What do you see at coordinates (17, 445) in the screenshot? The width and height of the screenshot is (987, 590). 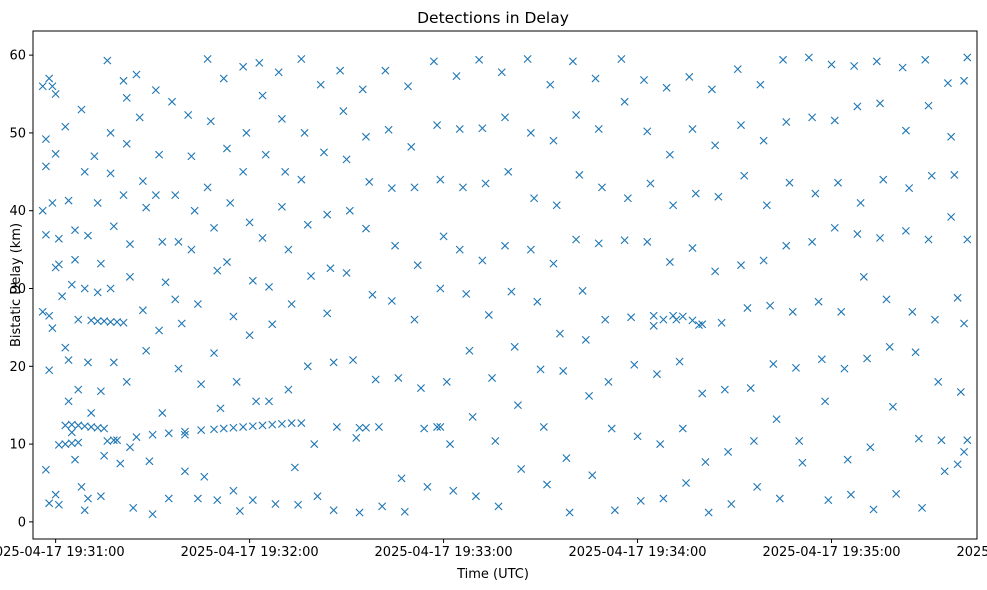 I see `y-tick-label: 10` at bounding box center [17, 445].